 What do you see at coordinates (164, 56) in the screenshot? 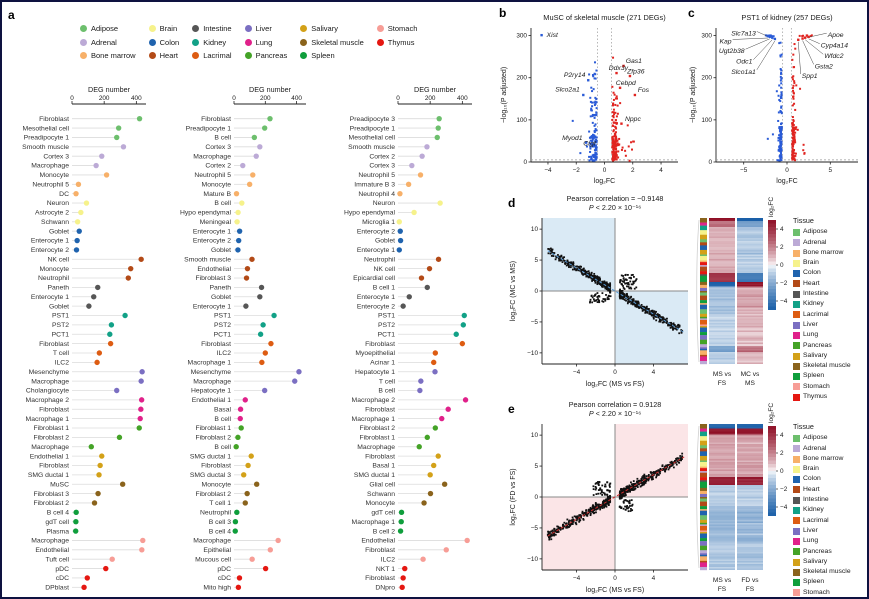
I see `legend-item-heart: Heart` at bounding box center [164, 56].